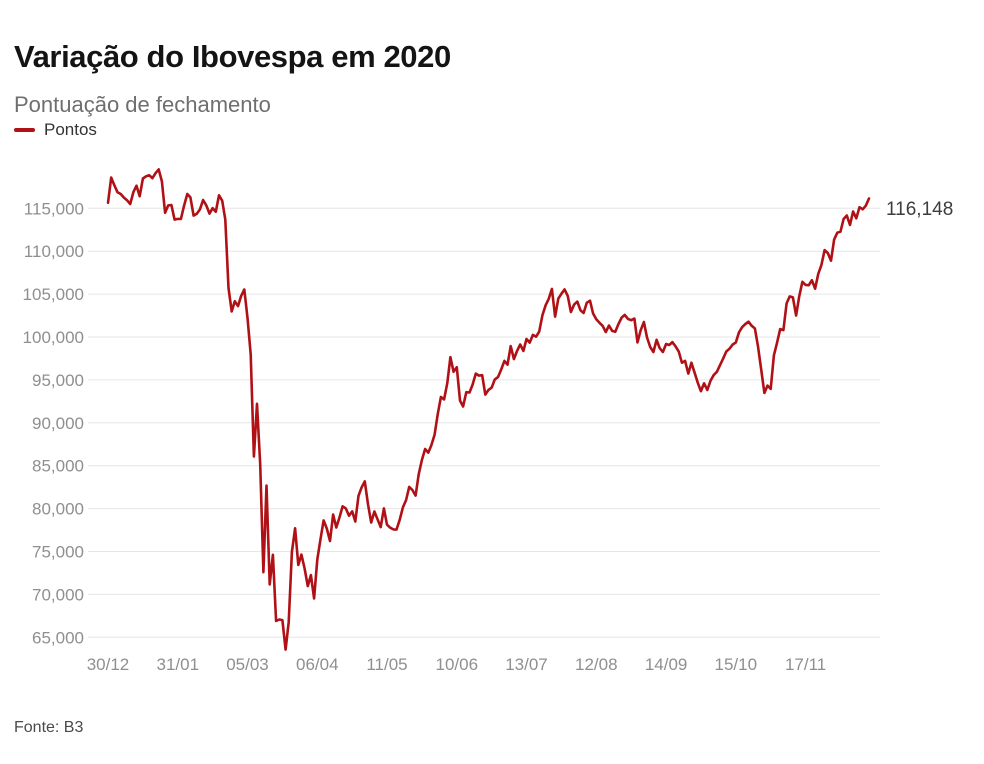 Image resolution: width=984 pixels, height=764 pixels. I want to click on x-axis-tick-label: 17/11, so click(805, 664).